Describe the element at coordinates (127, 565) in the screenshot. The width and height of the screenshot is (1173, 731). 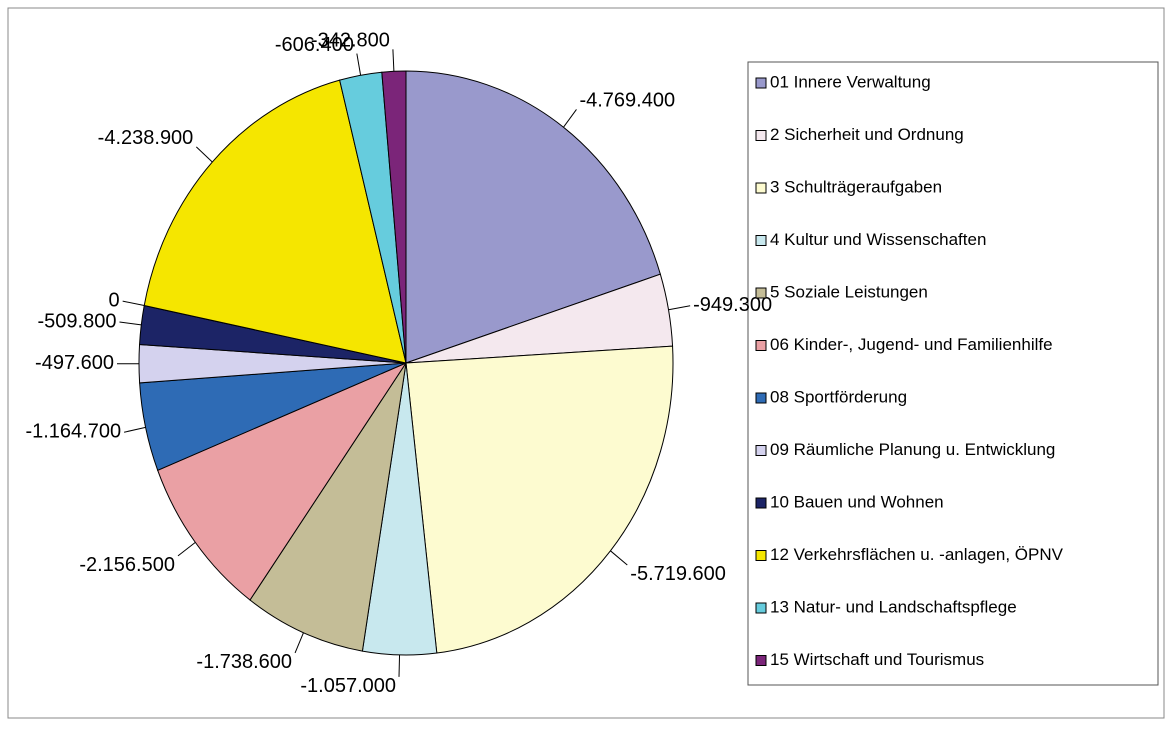
I see `data-label: -2.156.500` at that location.